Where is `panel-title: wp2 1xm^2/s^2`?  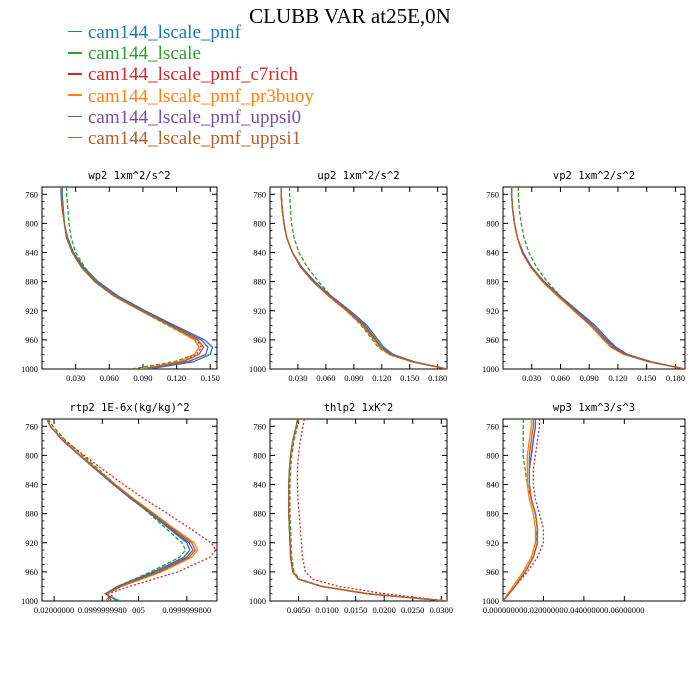
panel-title: wp2 1xm^2/s^2 is located at coordinates (129, 176).